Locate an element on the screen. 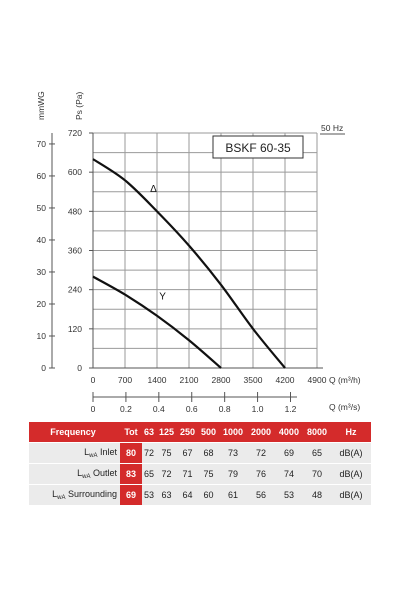  row-label: LwA Inlet is located at coordinates (74, 453).